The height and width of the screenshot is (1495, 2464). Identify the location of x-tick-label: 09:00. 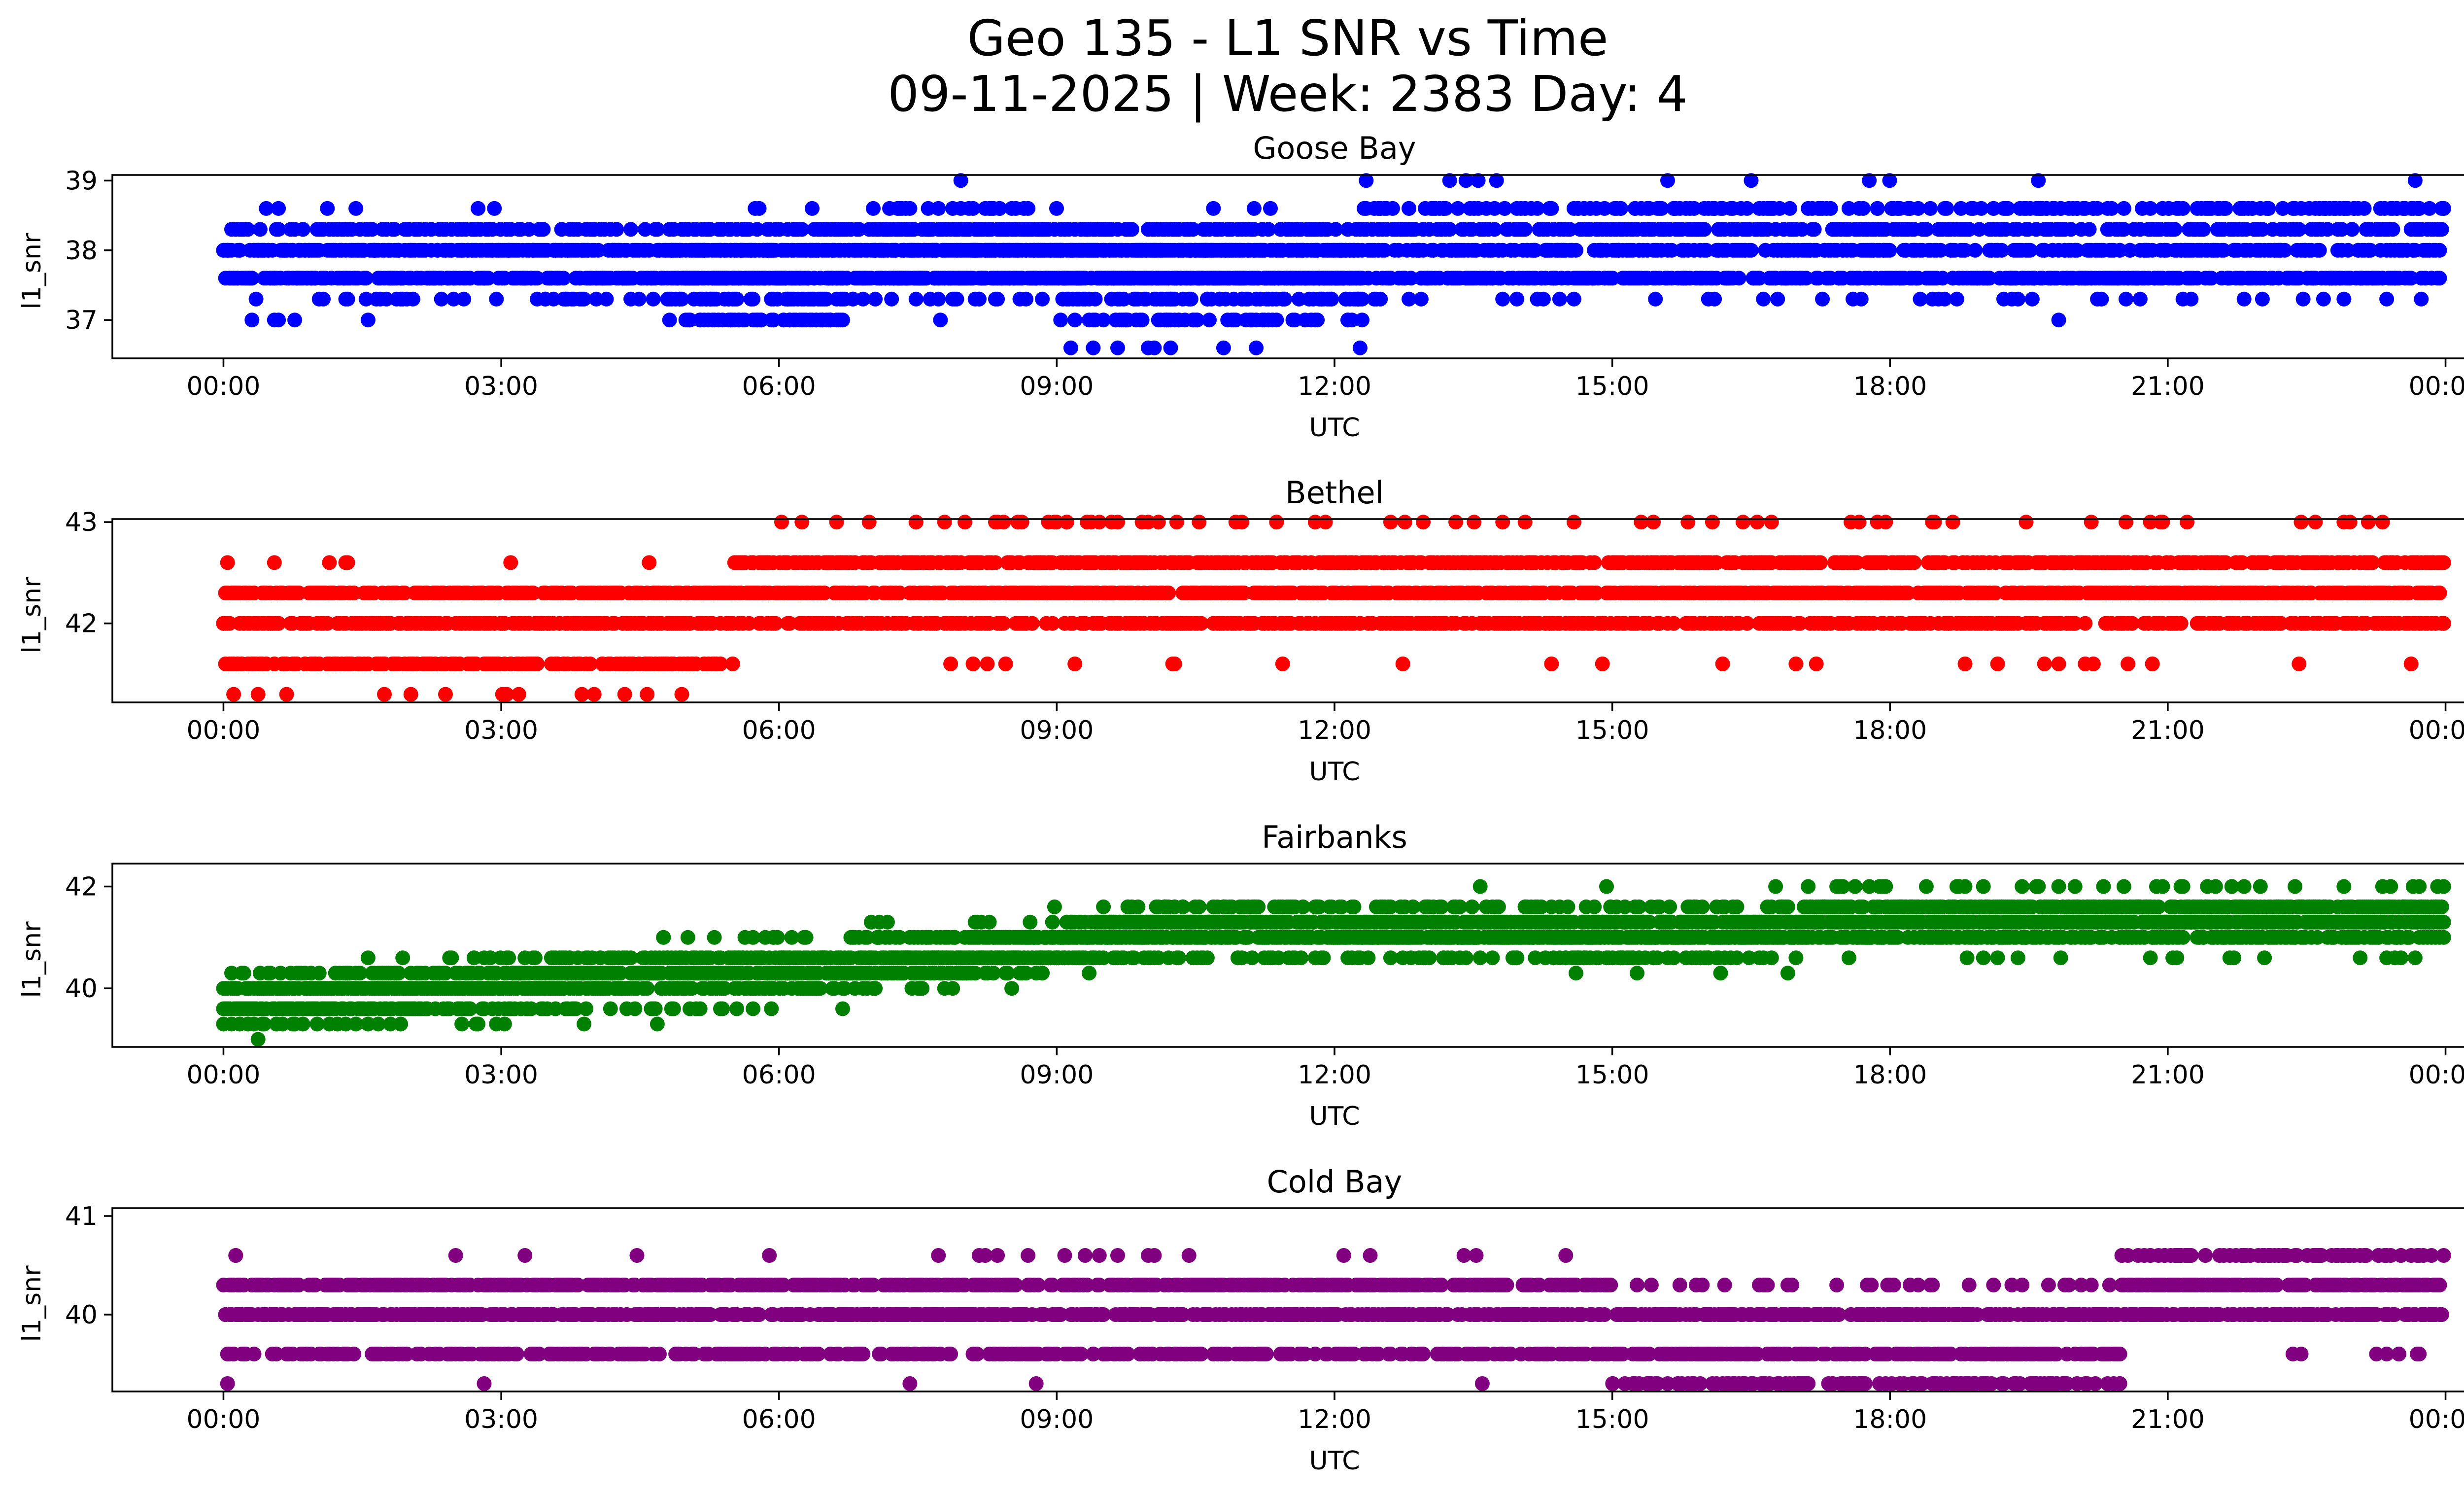
(1057, 386).